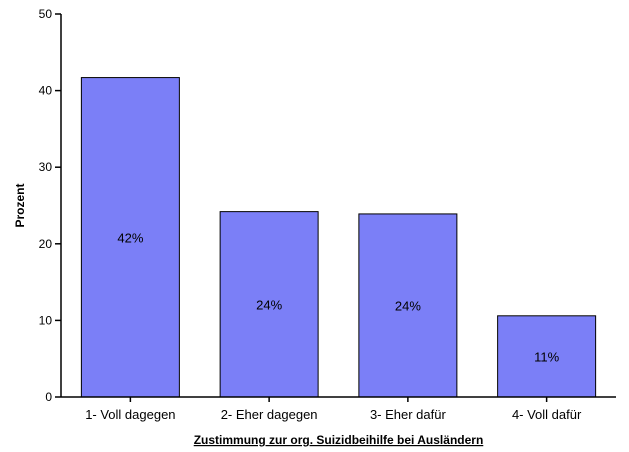 Image resolution: width=629 pixels, height=452 pixels. What do you see at coordinates (46, 91) in the screenshot?
I see `y-tick-label: 40` at bounding box center [46, 91].